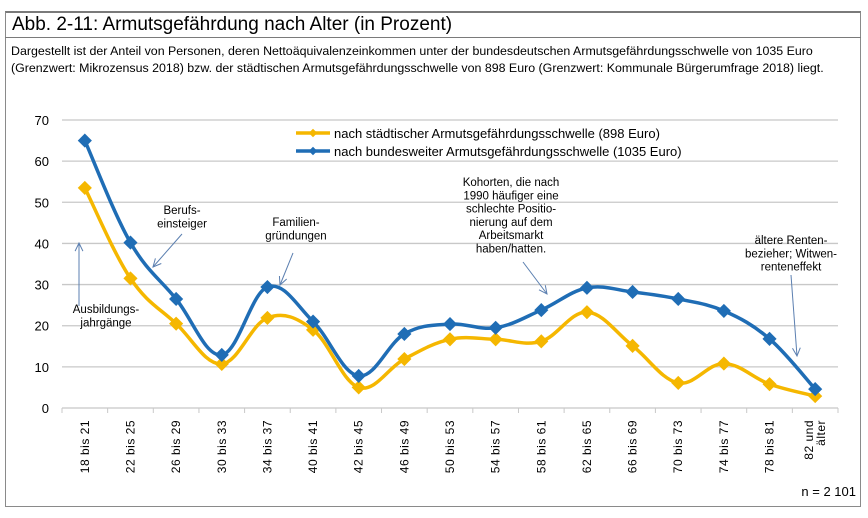 The height and width of the screenshot is (518, 868). I want to click on x-category-label: 18 bis 21, so click(85, 446).